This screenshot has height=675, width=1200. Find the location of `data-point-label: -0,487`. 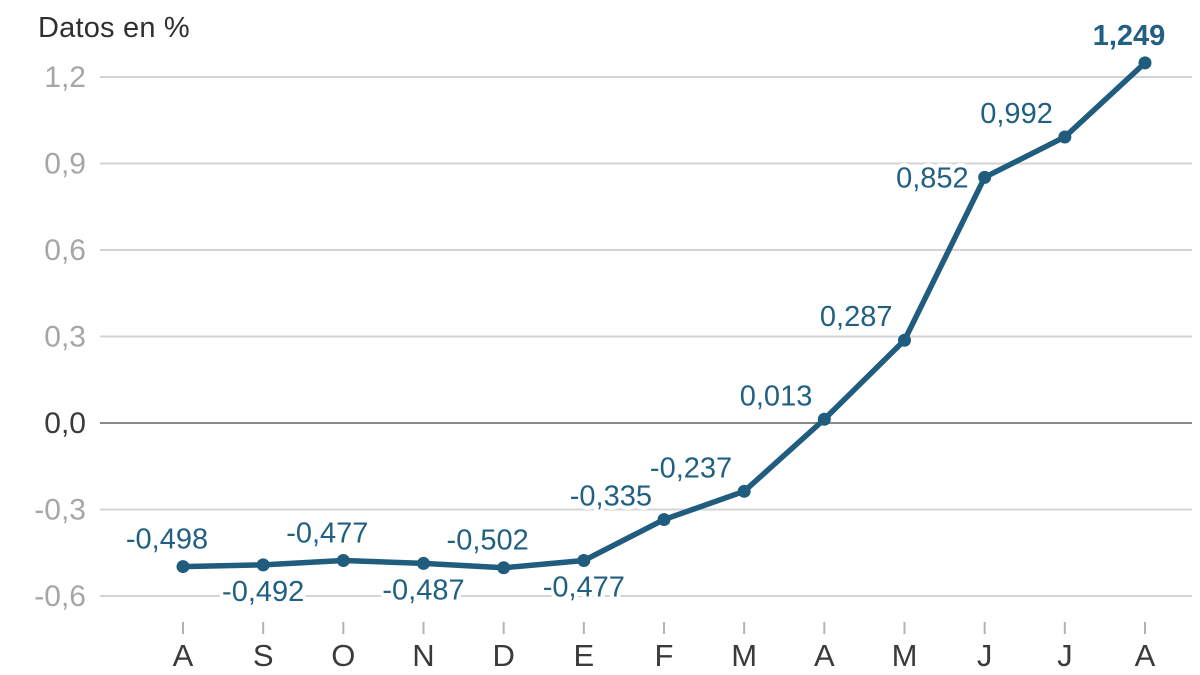

data-point-label: -0,487 is located at coordinates (423, 590).